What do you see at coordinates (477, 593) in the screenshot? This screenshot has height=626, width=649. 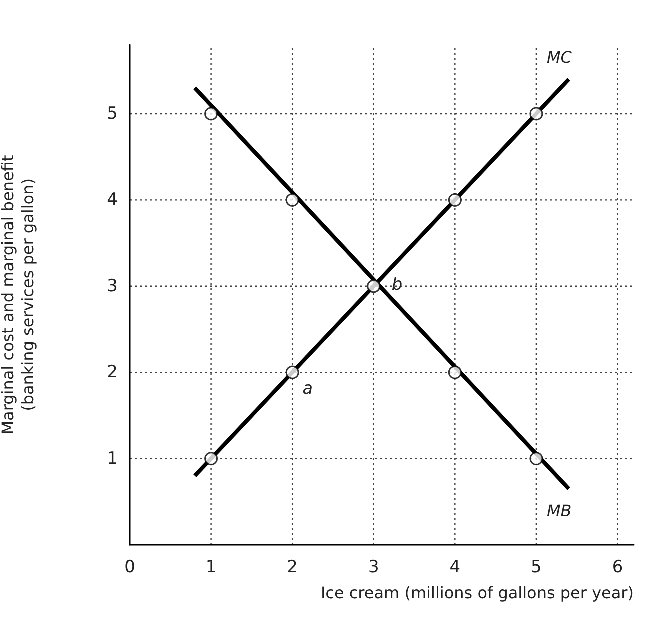 I see `x-axis-title: Ice cream (millions of gallons per year)` at bounding box center [477, 593].